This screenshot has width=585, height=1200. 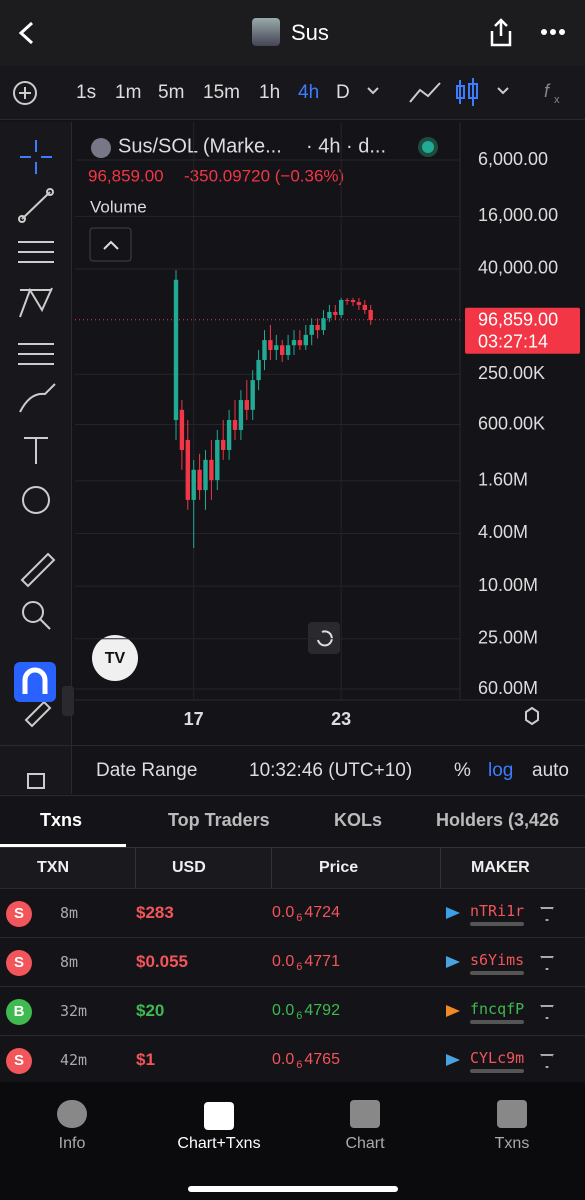 I want to click on add-button, so click(x=25, y=93).